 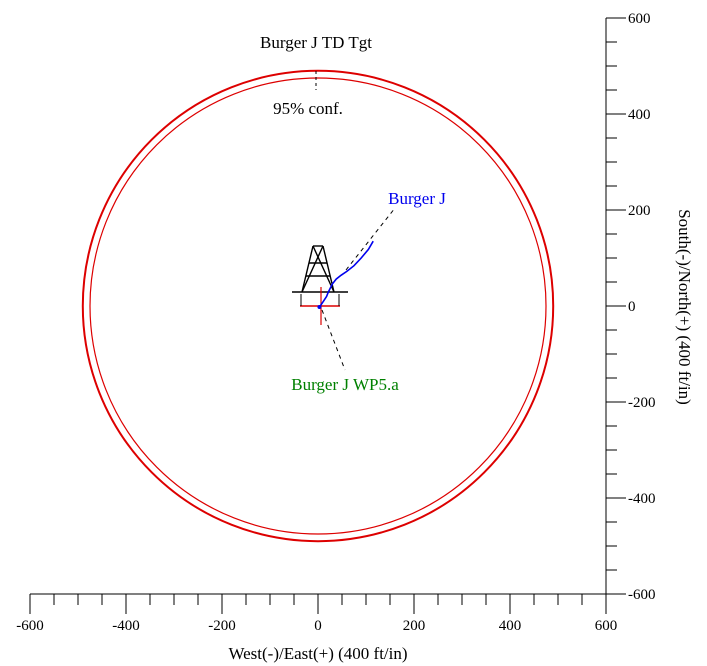 I want to click on x-axis: -600 -400 -200 0 200 400 600, so click(x=317, y=613).